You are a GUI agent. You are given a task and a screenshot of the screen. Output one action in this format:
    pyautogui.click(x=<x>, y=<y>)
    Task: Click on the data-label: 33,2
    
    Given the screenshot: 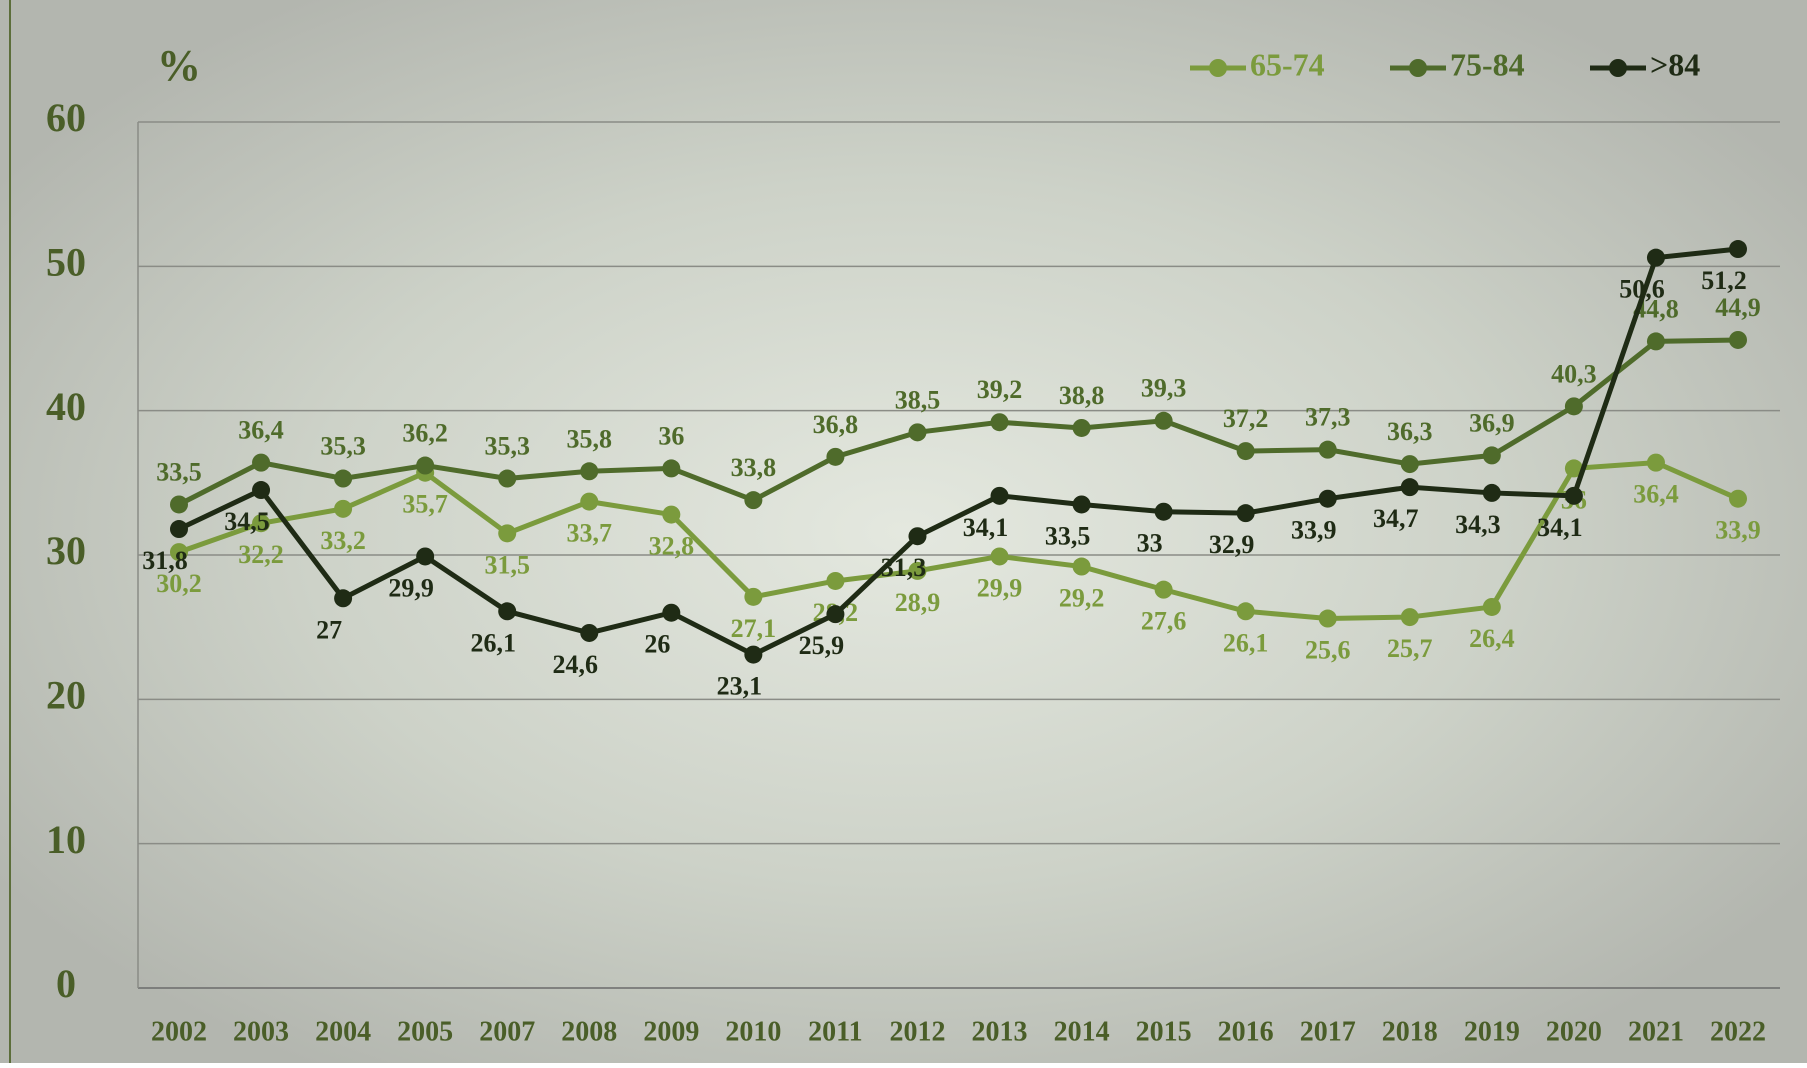 What is the action you would take?
    pyautogui.click(x=343, y=540)
    